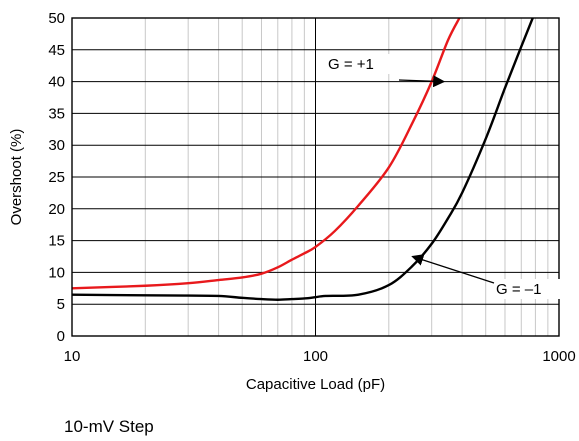  I want to click on y-tick-label: 40, so click(56, 82).